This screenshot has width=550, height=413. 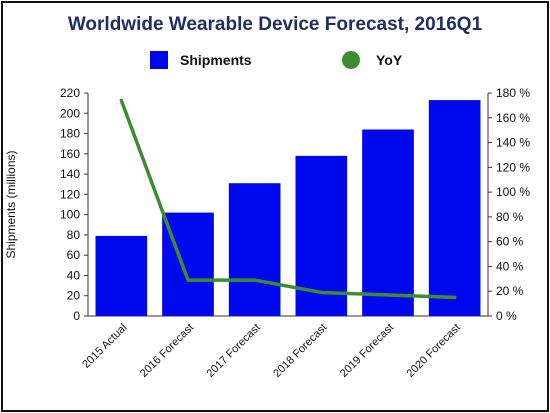 I want to click on x-tick-label: 2016 Forecast, so click(x=167, y=351).